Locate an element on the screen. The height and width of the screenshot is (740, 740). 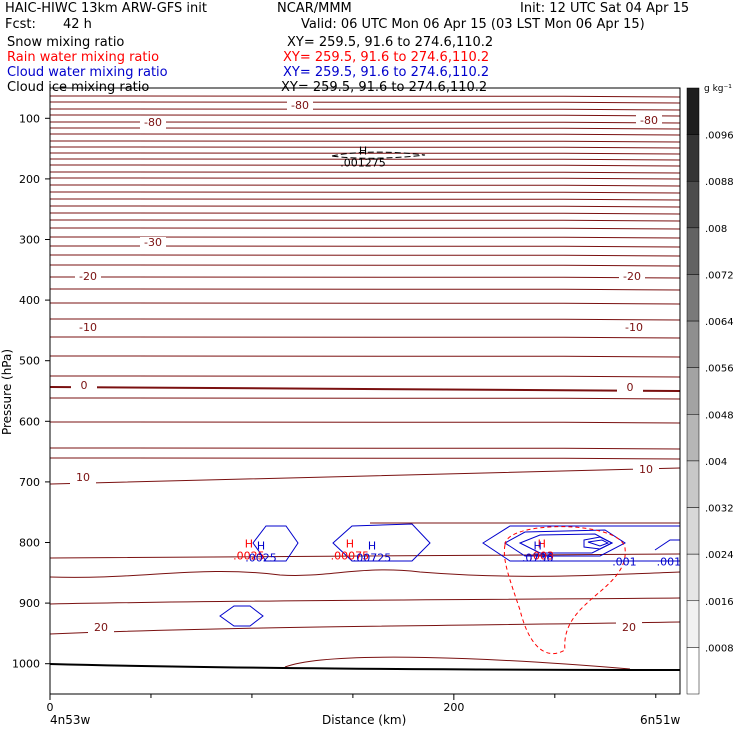
cloud-ice-contours is located at coordinates (378, 155).